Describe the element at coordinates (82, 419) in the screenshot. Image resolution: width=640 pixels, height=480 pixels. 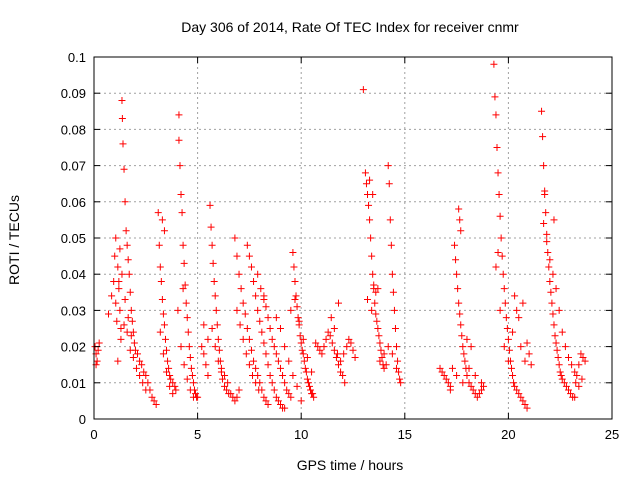
I see `y-tick-label: 0` at that location.